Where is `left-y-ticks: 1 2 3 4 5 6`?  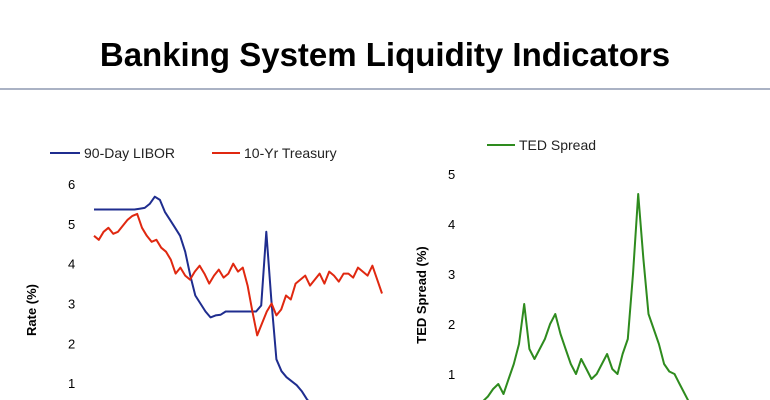 left-y-ticks: 1 2 3 4 5 6 is located at coordinates (71, 284).